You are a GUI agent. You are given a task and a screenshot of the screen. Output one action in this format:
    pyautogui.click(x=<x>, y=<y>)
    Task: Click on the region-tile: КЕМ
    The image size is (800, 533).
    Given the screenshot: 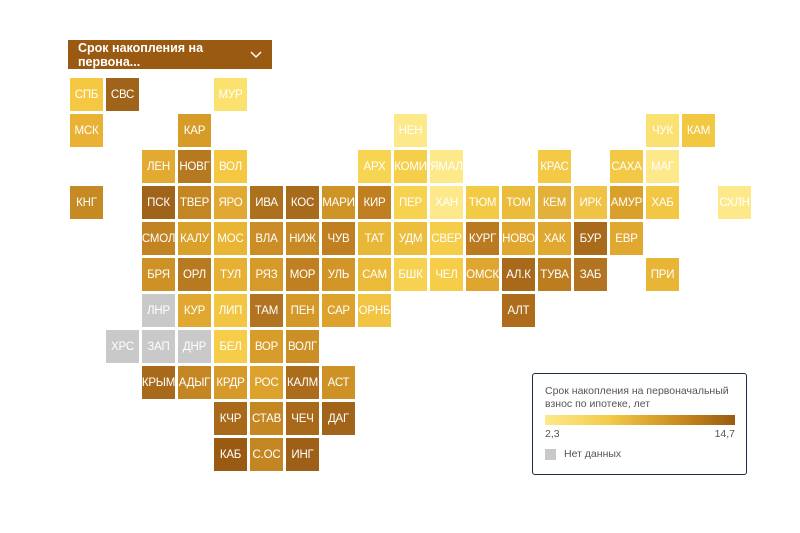 What is the action you would take?
    pyautogui.click(x=554, y=202)
    